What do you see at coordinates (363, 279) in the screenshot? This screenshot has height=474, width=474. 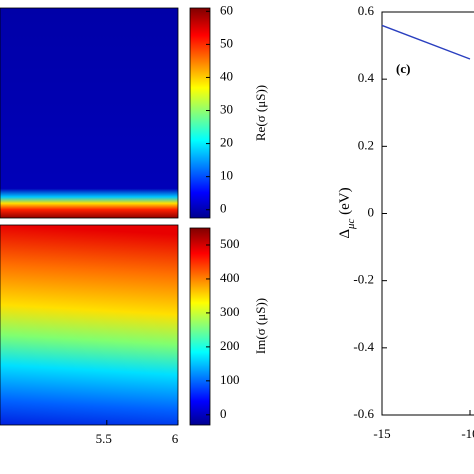 I see `y-tick-label: -0.2` at bounding box center [363, 279].